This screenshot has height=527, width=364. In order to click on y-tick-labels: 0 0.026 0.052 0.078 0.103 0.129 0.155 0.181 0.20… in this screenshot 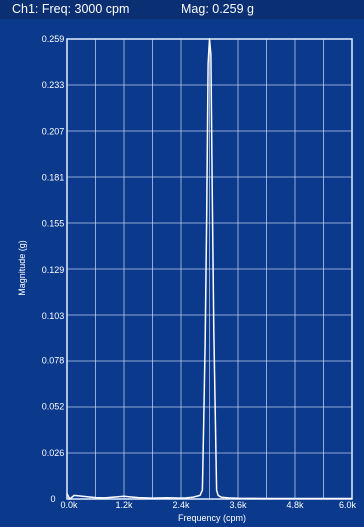, I will do `click(53, 269)`.